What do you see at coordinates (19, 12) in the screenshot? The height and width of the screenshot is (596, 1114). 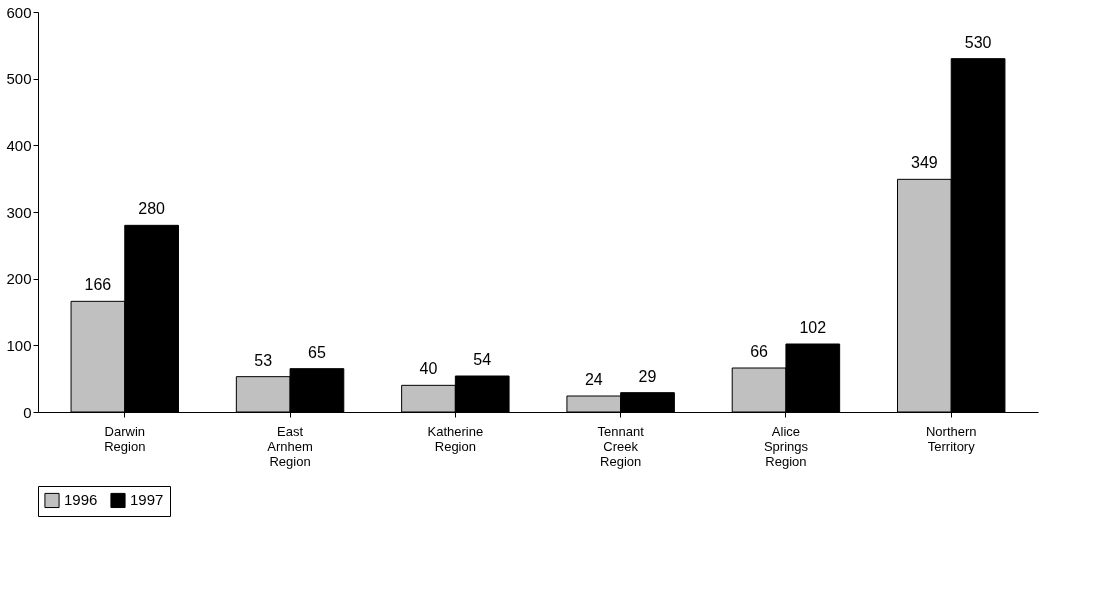 I see `y-tick-label: 600` at bounding box center [19, 12].